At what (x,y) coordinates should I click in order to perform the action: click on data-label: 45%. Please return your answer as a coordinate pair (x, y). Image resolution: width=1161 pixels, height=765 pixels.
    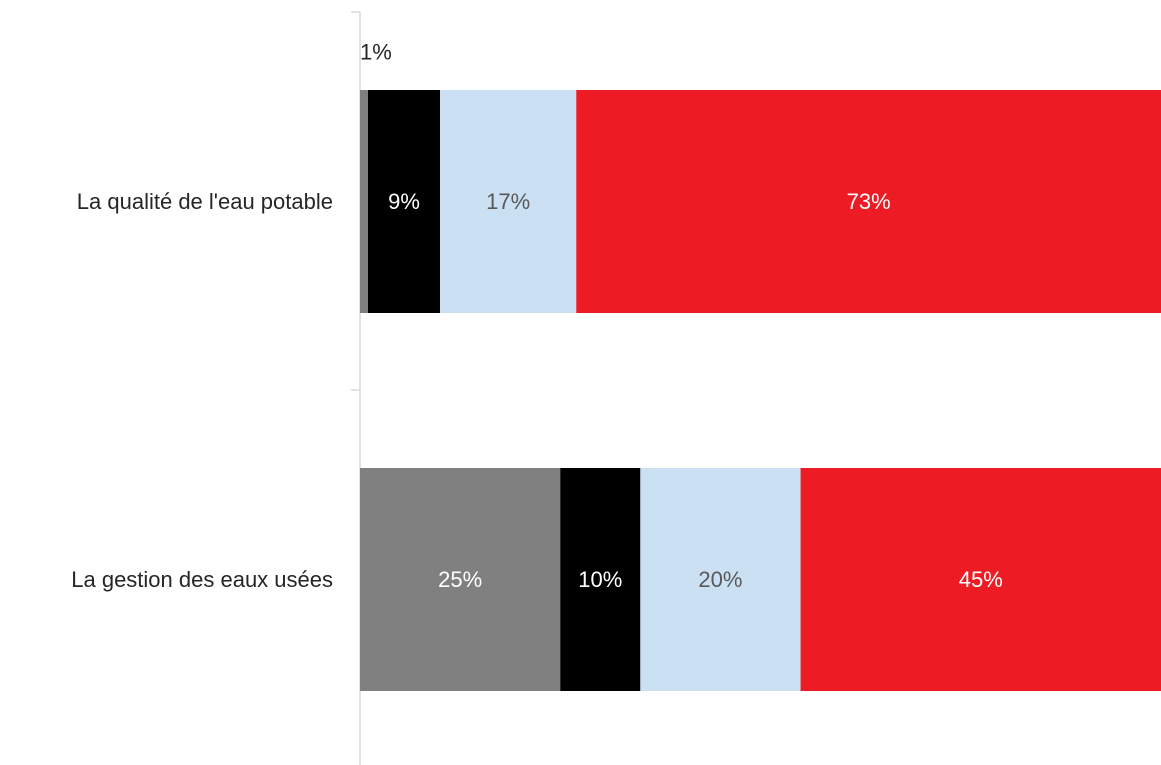
    Looking at the image, I should click on (981, 579).